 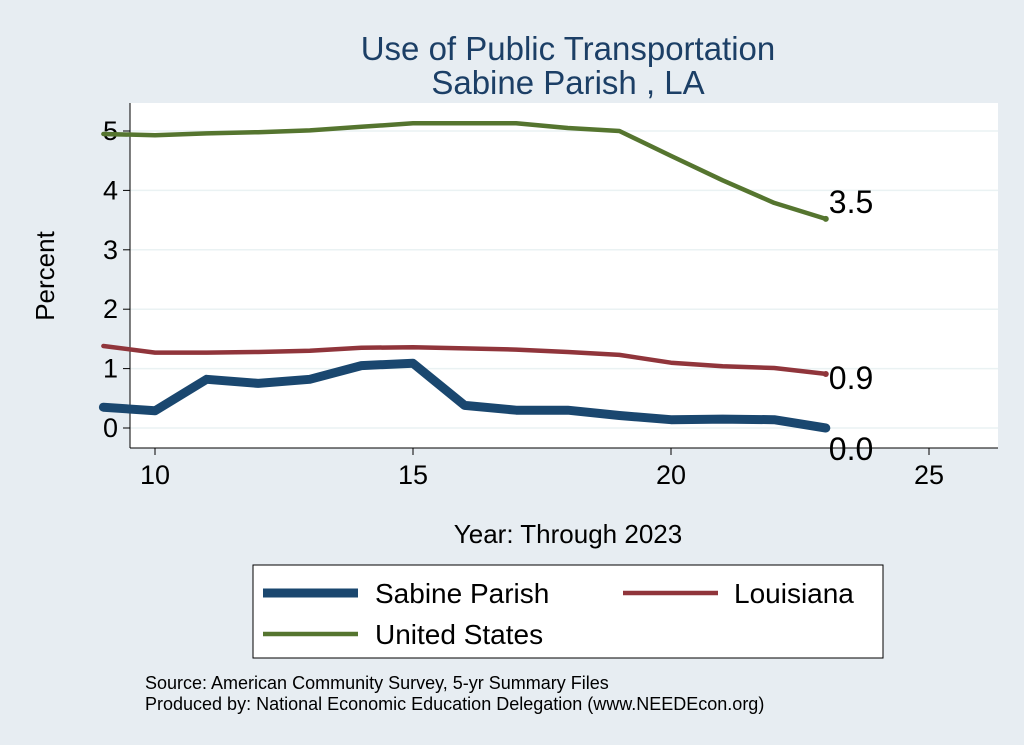 I want to click on series-line-sabine-parish, so click(x=464, y=395).